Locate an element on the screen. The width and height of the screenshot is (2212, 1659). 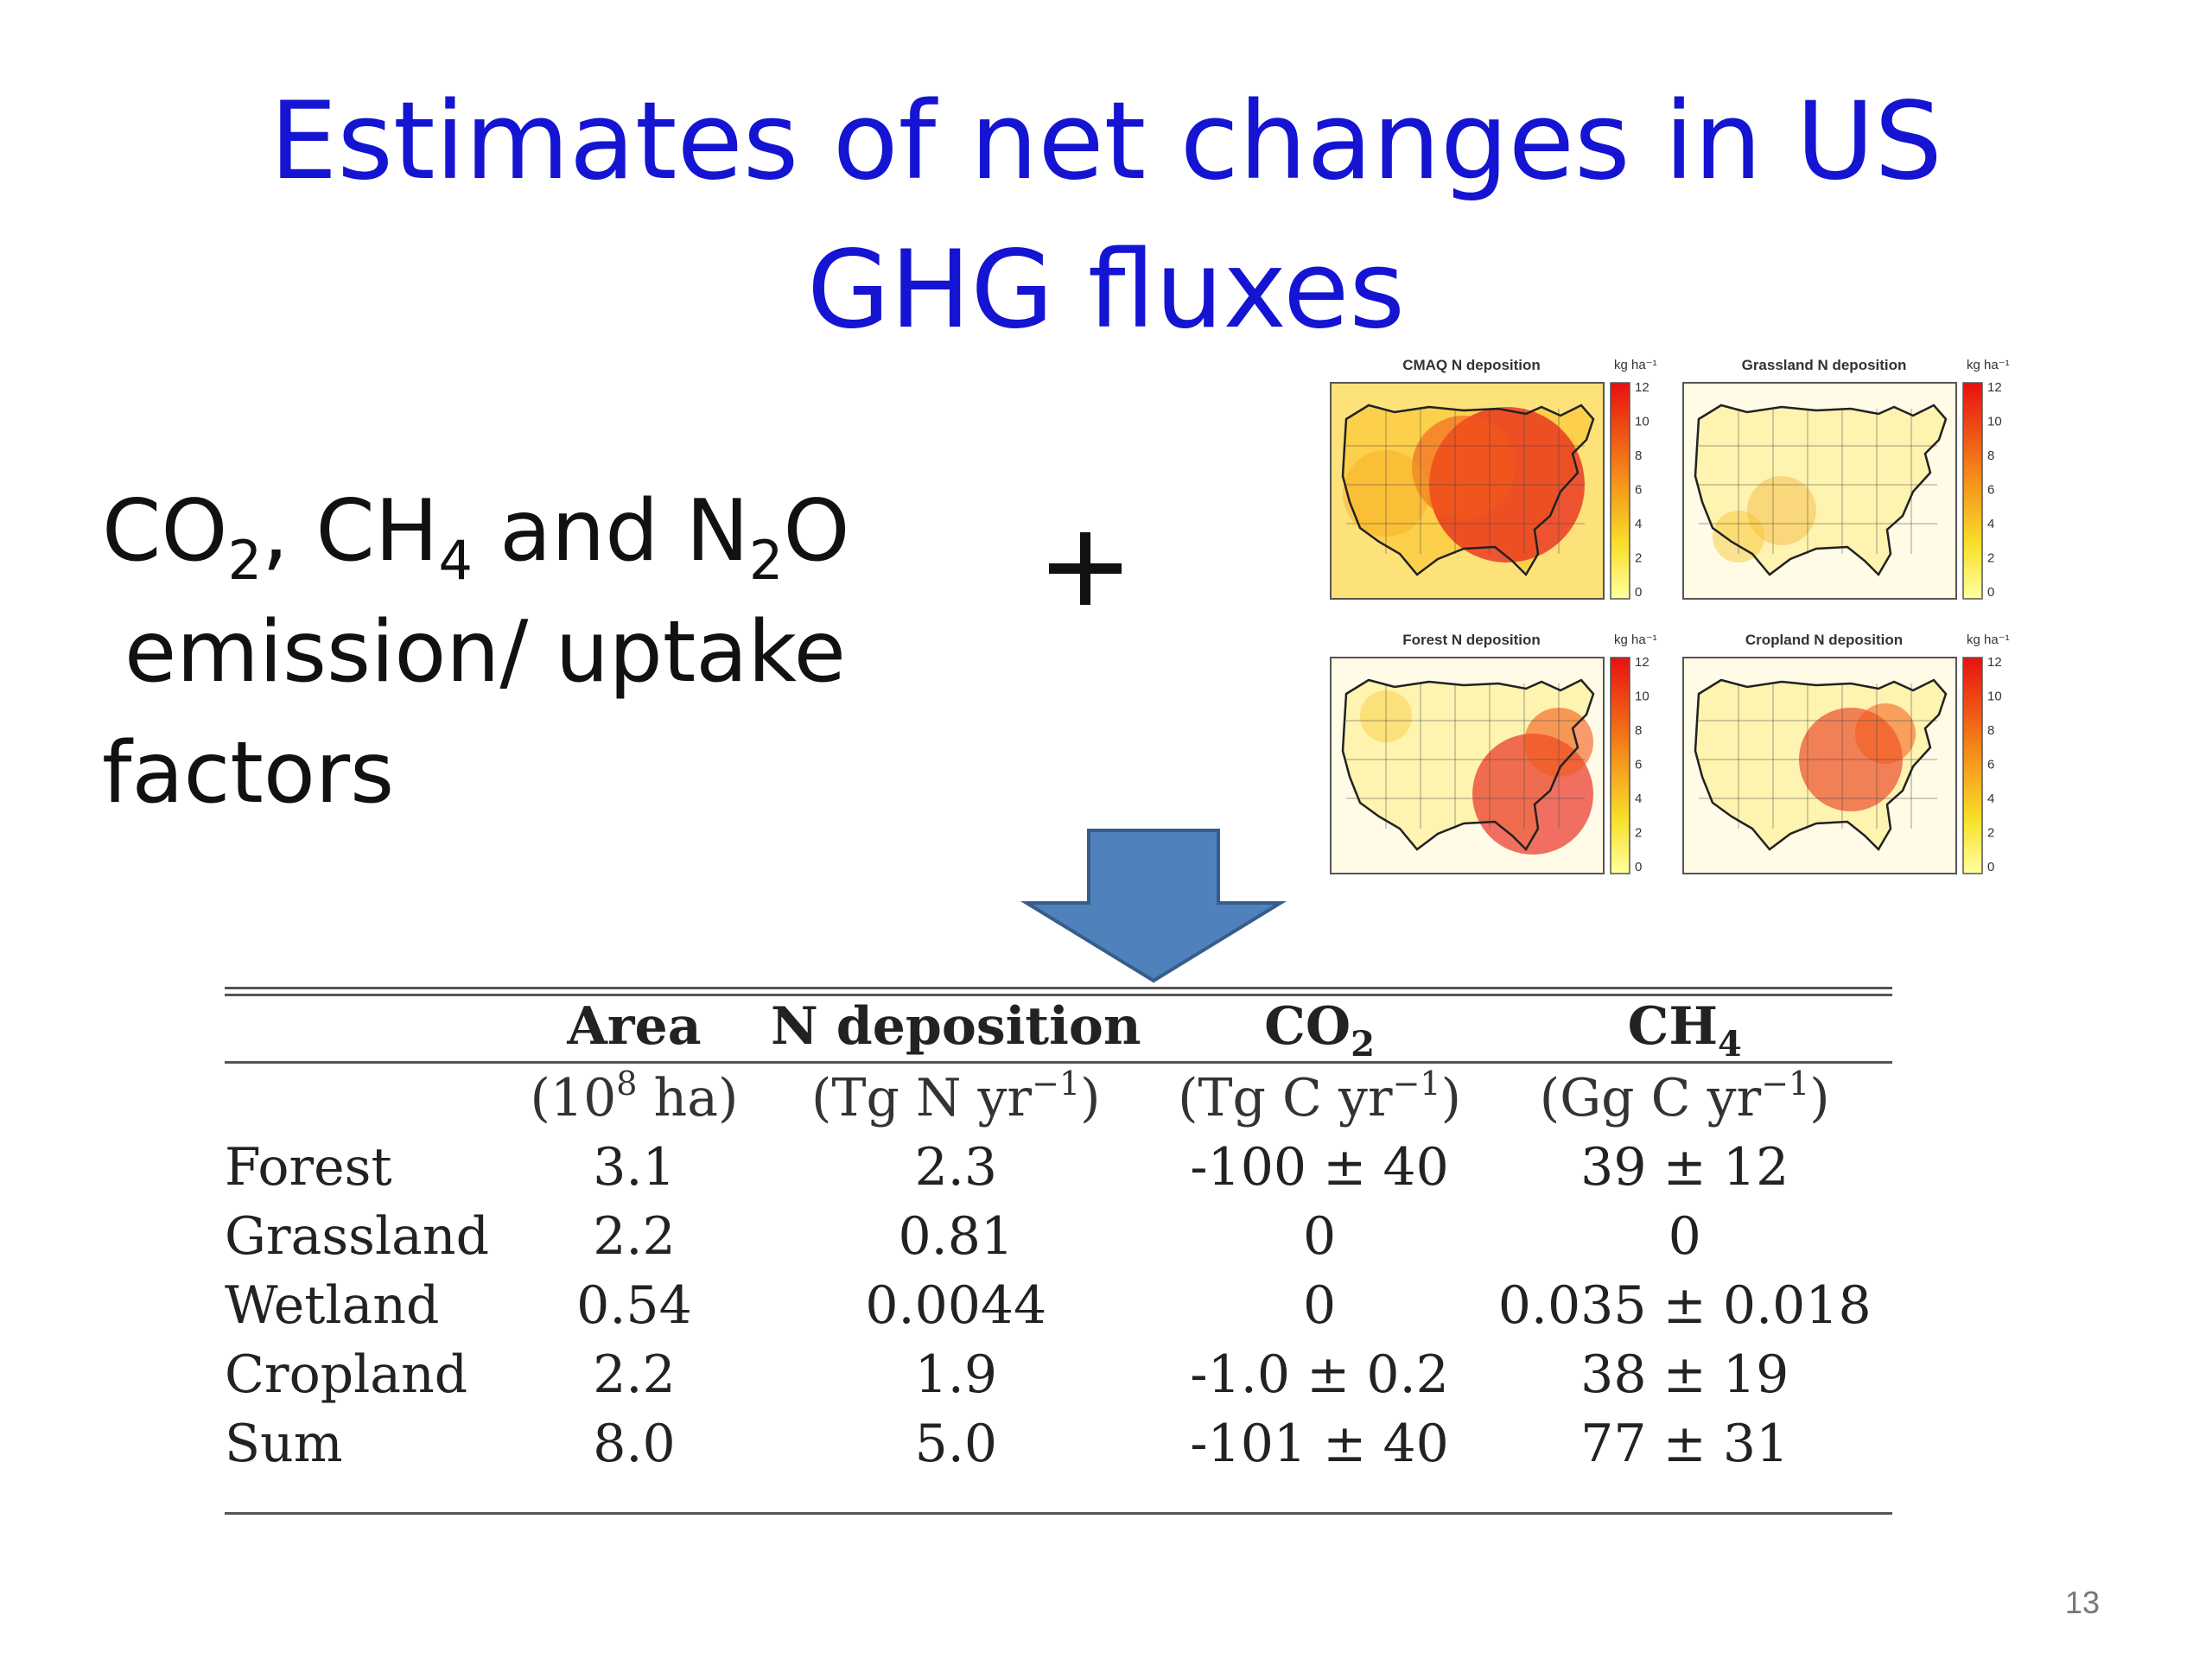
unit-co2: (Tg C yr−1) is located at coordinates (1320, 1096).